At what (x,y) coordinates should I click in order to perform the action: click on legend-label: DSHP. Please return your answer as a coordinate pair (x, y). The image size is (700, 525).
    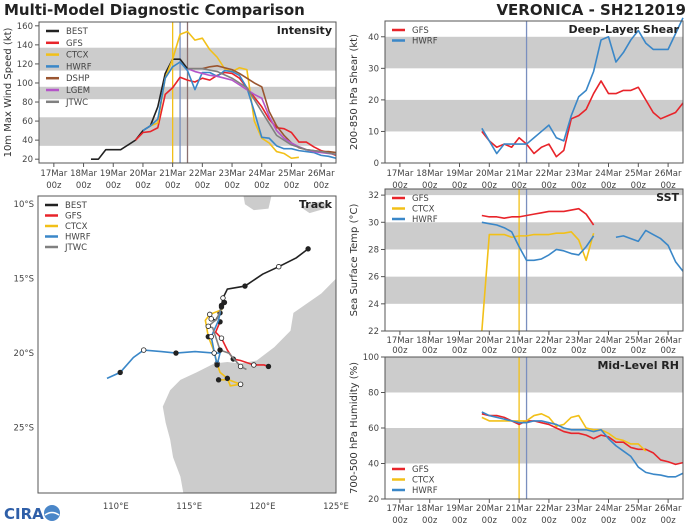
    Looking at the image, I should click on (77, 79).